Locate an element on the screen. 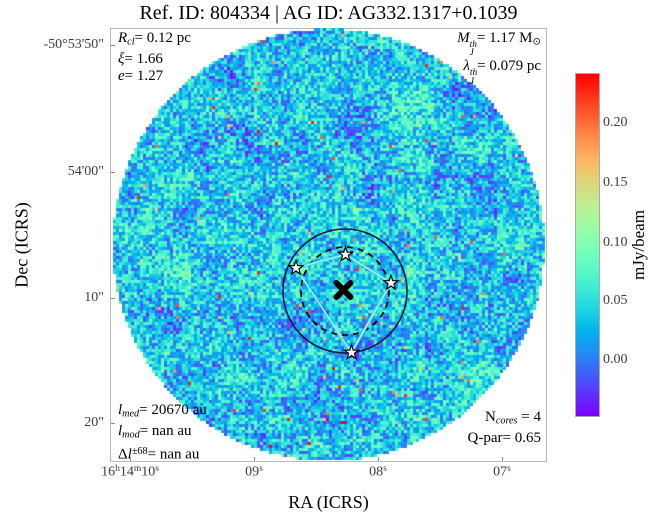 The width and height of the screenshot is (653, 520). colorbar-tick-label: 0.10 is located at coordinates (615, 242).